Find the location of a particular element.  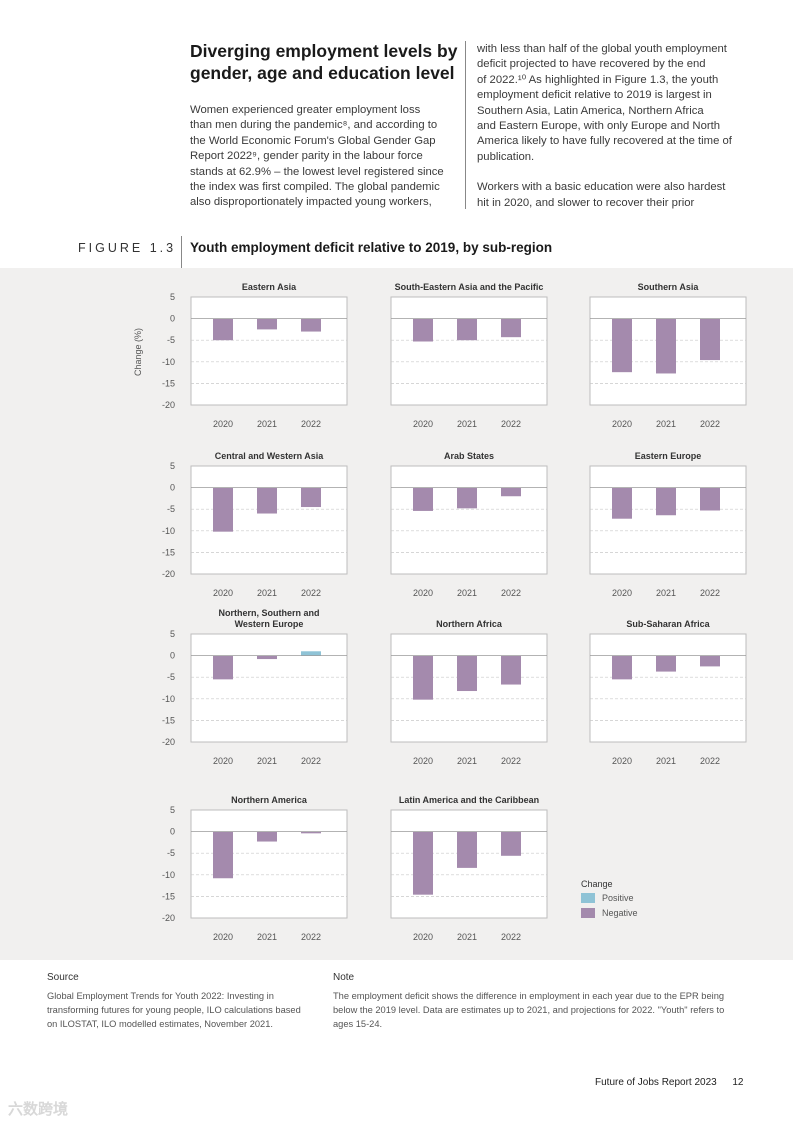

text-line: ages 15-24. is located at coordinates (358, 1024).